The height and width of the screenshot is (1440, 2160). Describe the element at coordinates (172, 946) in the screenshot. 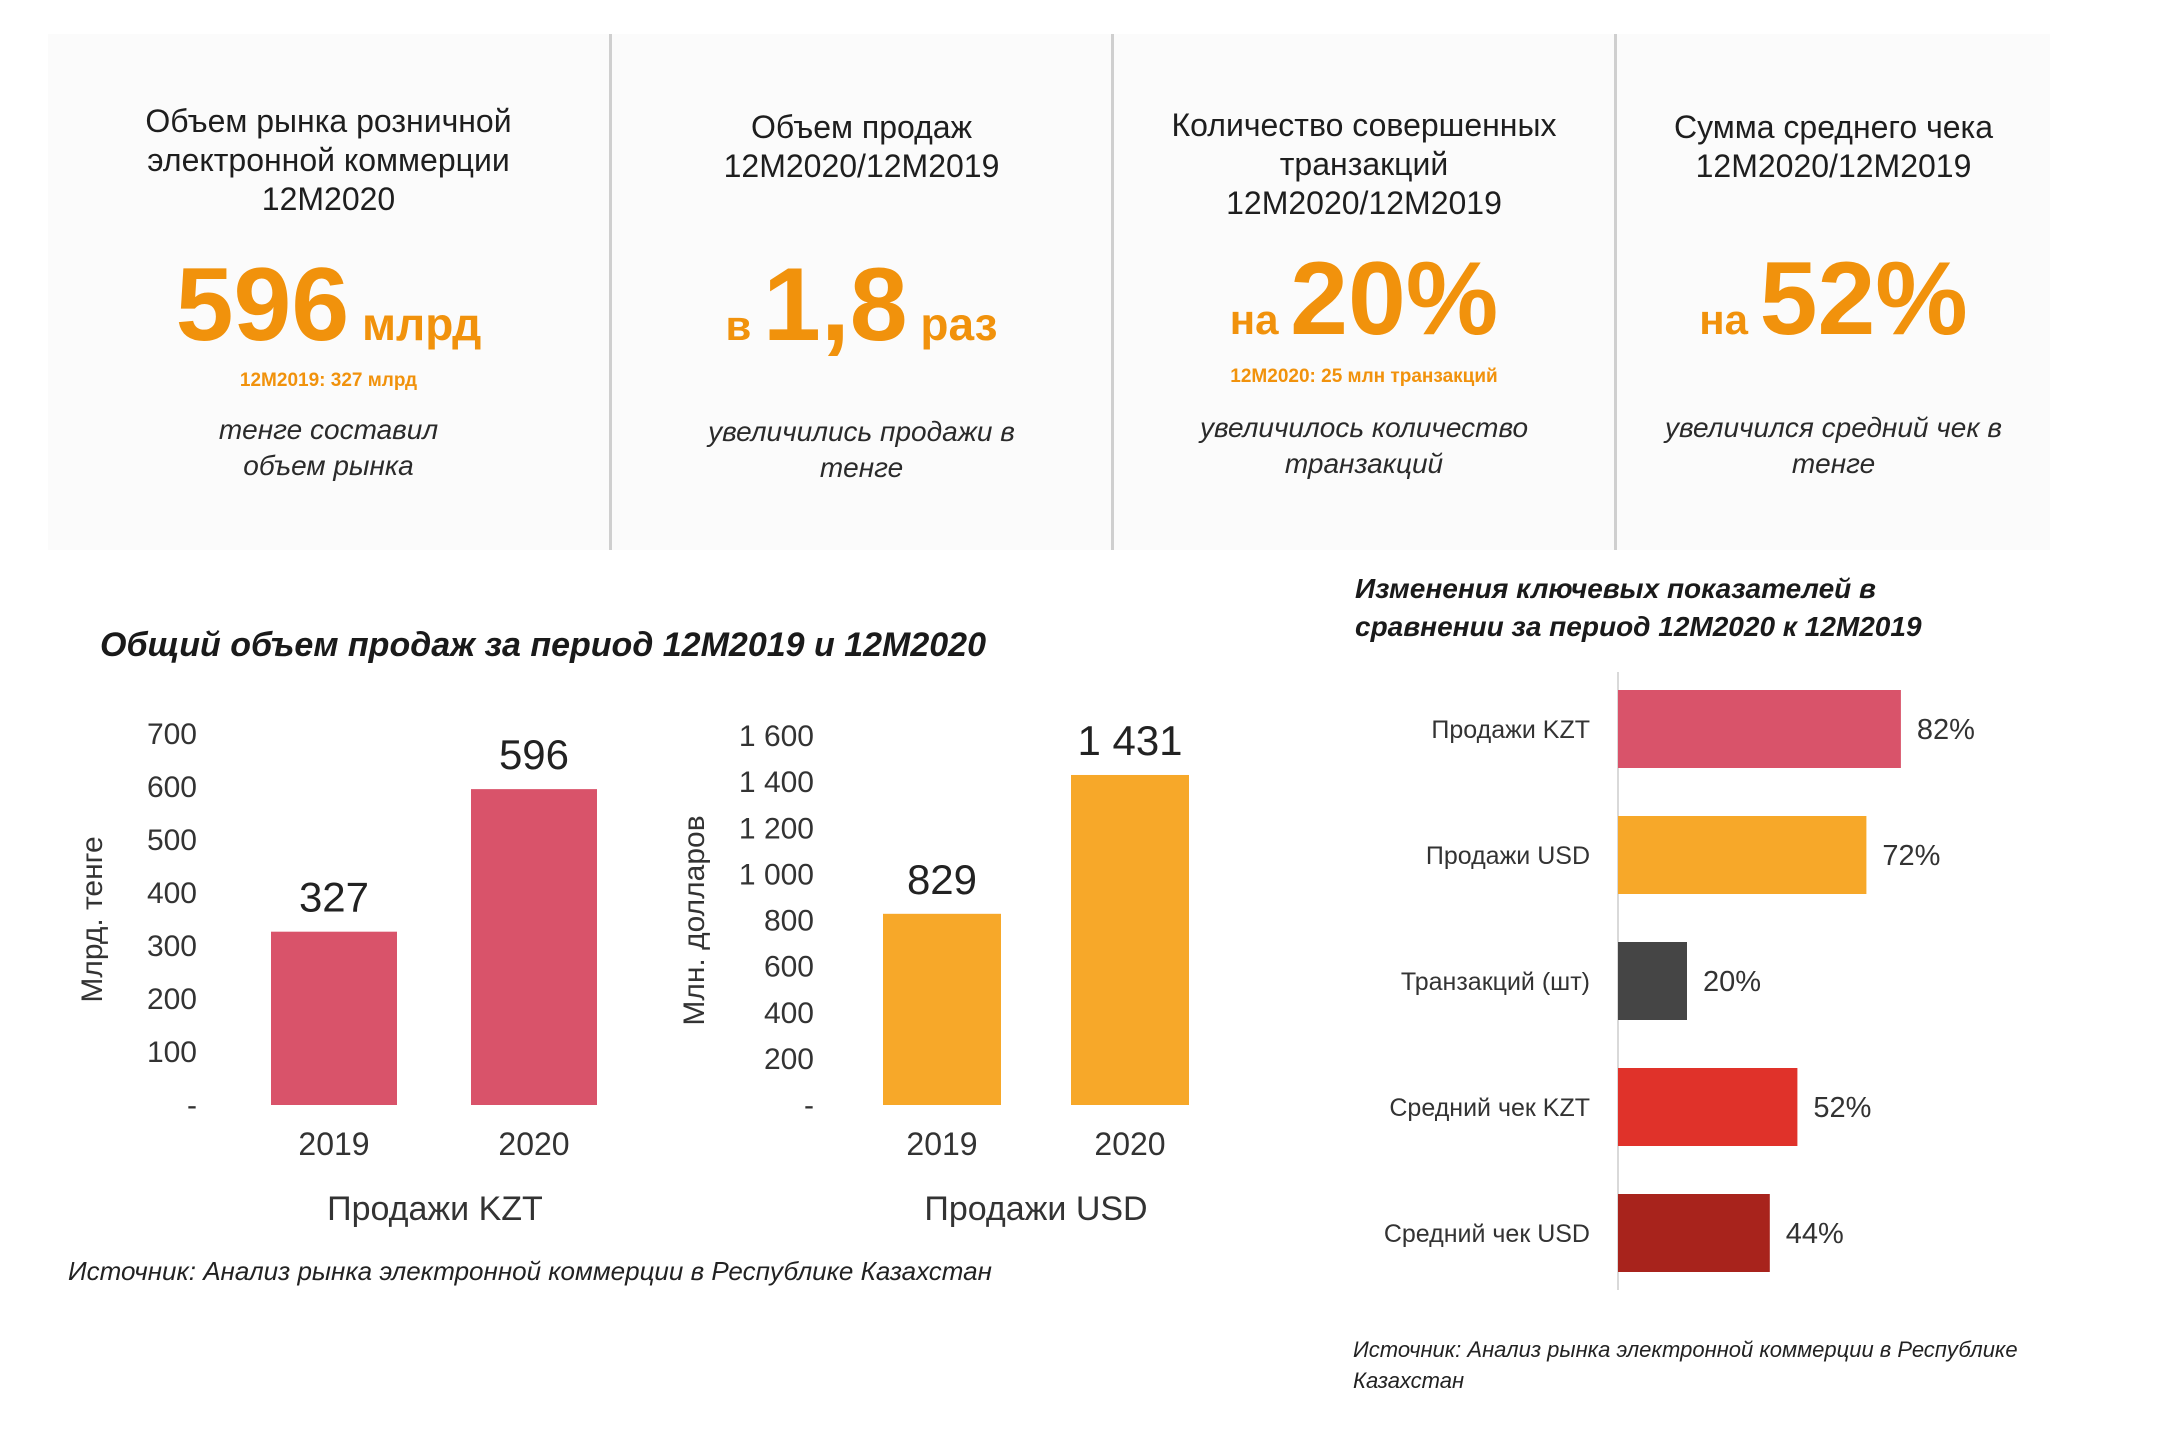

I see `y-tick-label: 300` at that location.